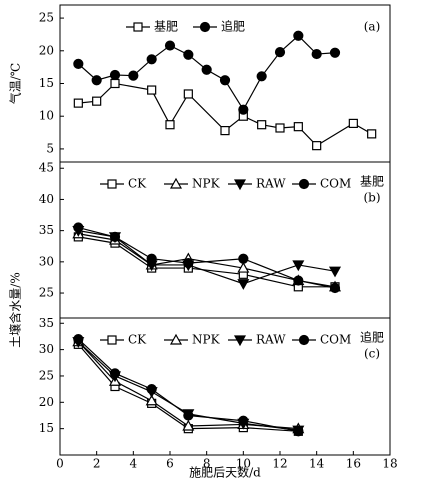  Describe the element at coordinates (46, 168) in the screenshot. I see `y-tick-label: 45` at that location.